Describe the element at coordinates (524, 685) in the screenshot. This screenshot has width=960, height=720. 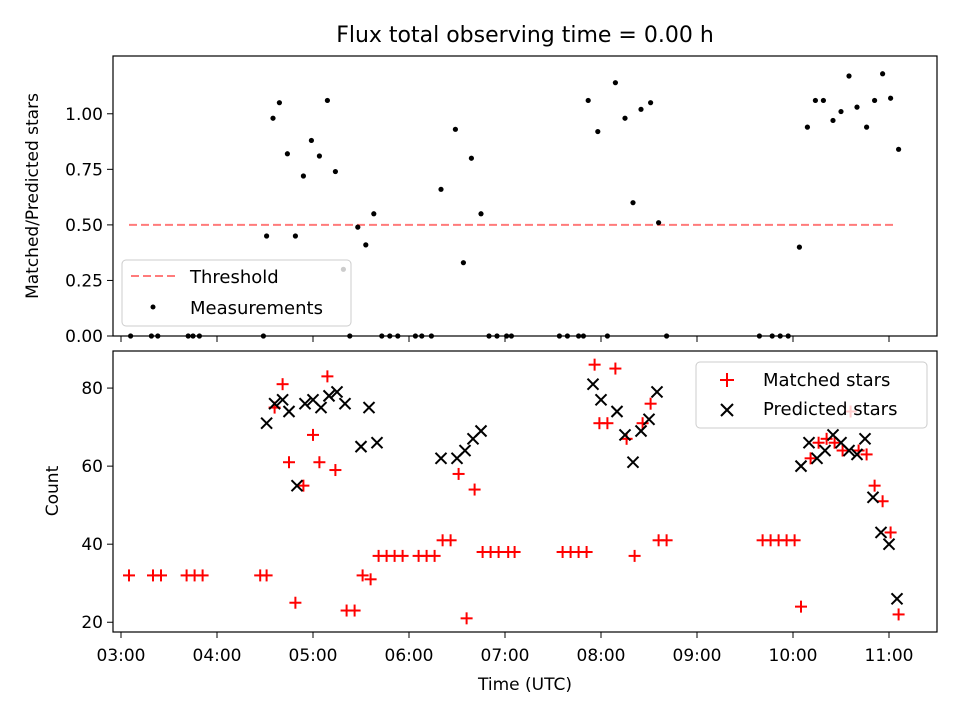
I see `bottom-x-axis-label: Time (UTC)` at that location.